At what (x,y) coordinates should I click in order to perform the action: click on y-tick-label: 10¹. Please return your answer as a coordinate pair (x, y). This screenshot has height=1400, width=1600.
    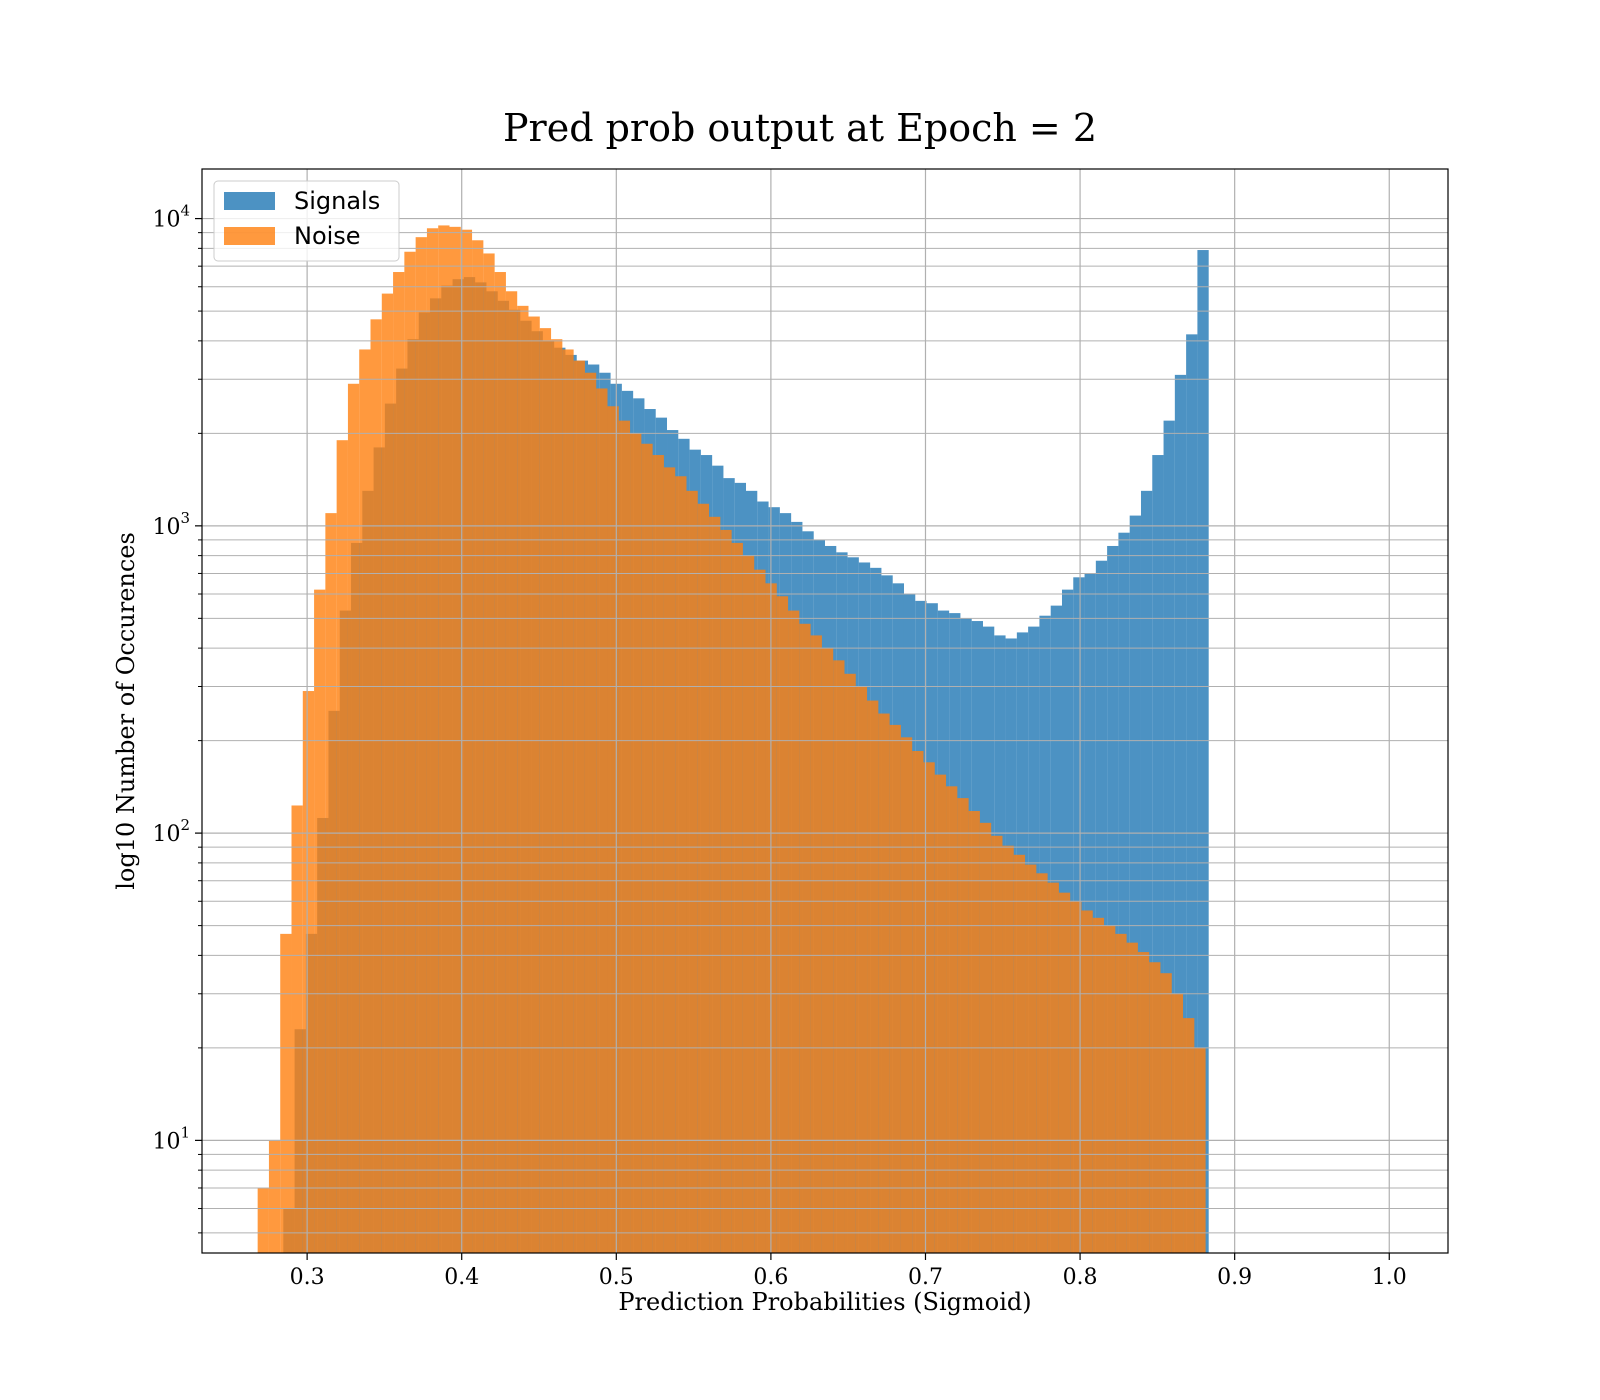
    Looking at the image, I should click on (171, 1138).